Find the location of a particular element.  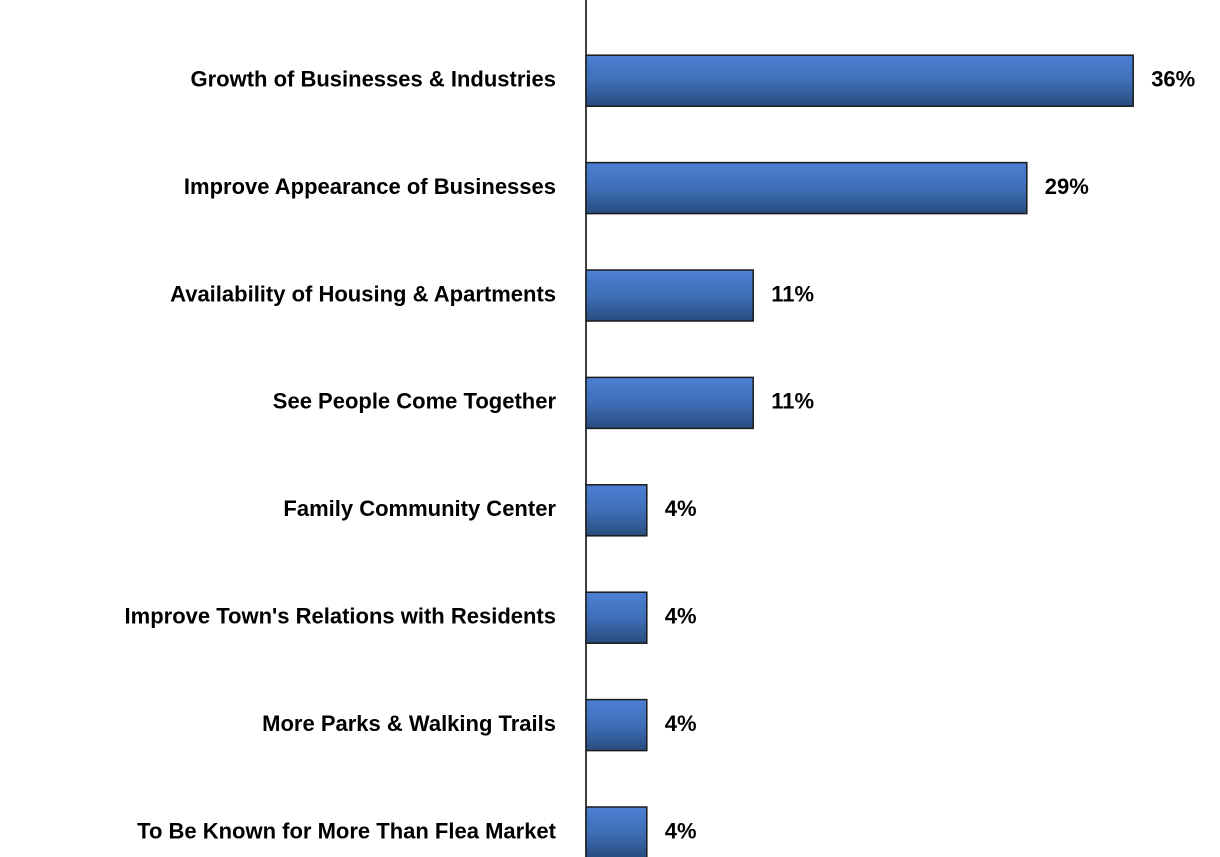

category-label: Improve Town's Relations with Residents is located at coordinates (340, 616).